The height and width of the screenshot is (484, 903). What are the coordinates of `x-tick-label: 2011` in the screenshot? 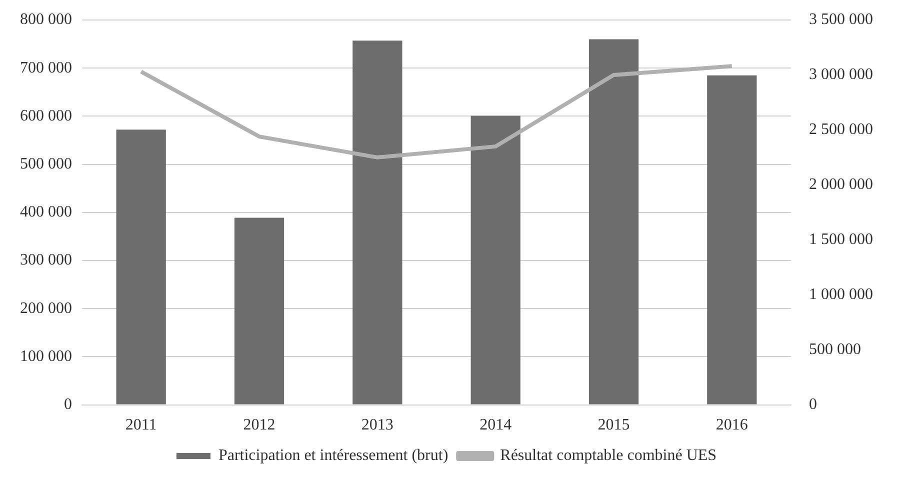 It's located at (141, 425).